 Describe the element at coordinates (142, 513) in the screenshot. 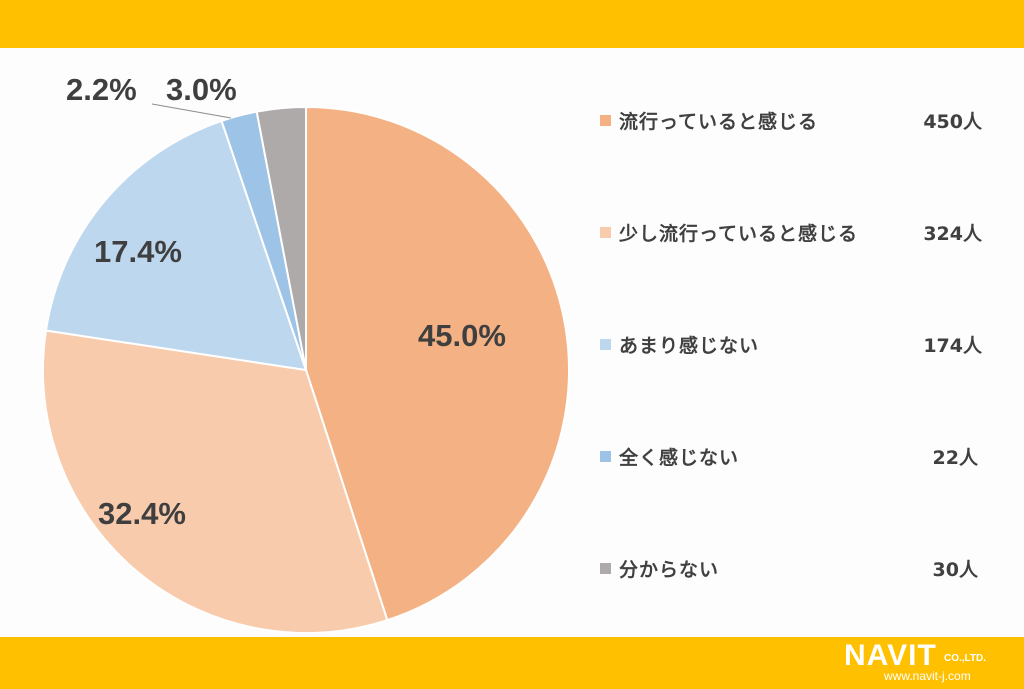

I see `pct-label-somewhat: 32.4%` at that location.